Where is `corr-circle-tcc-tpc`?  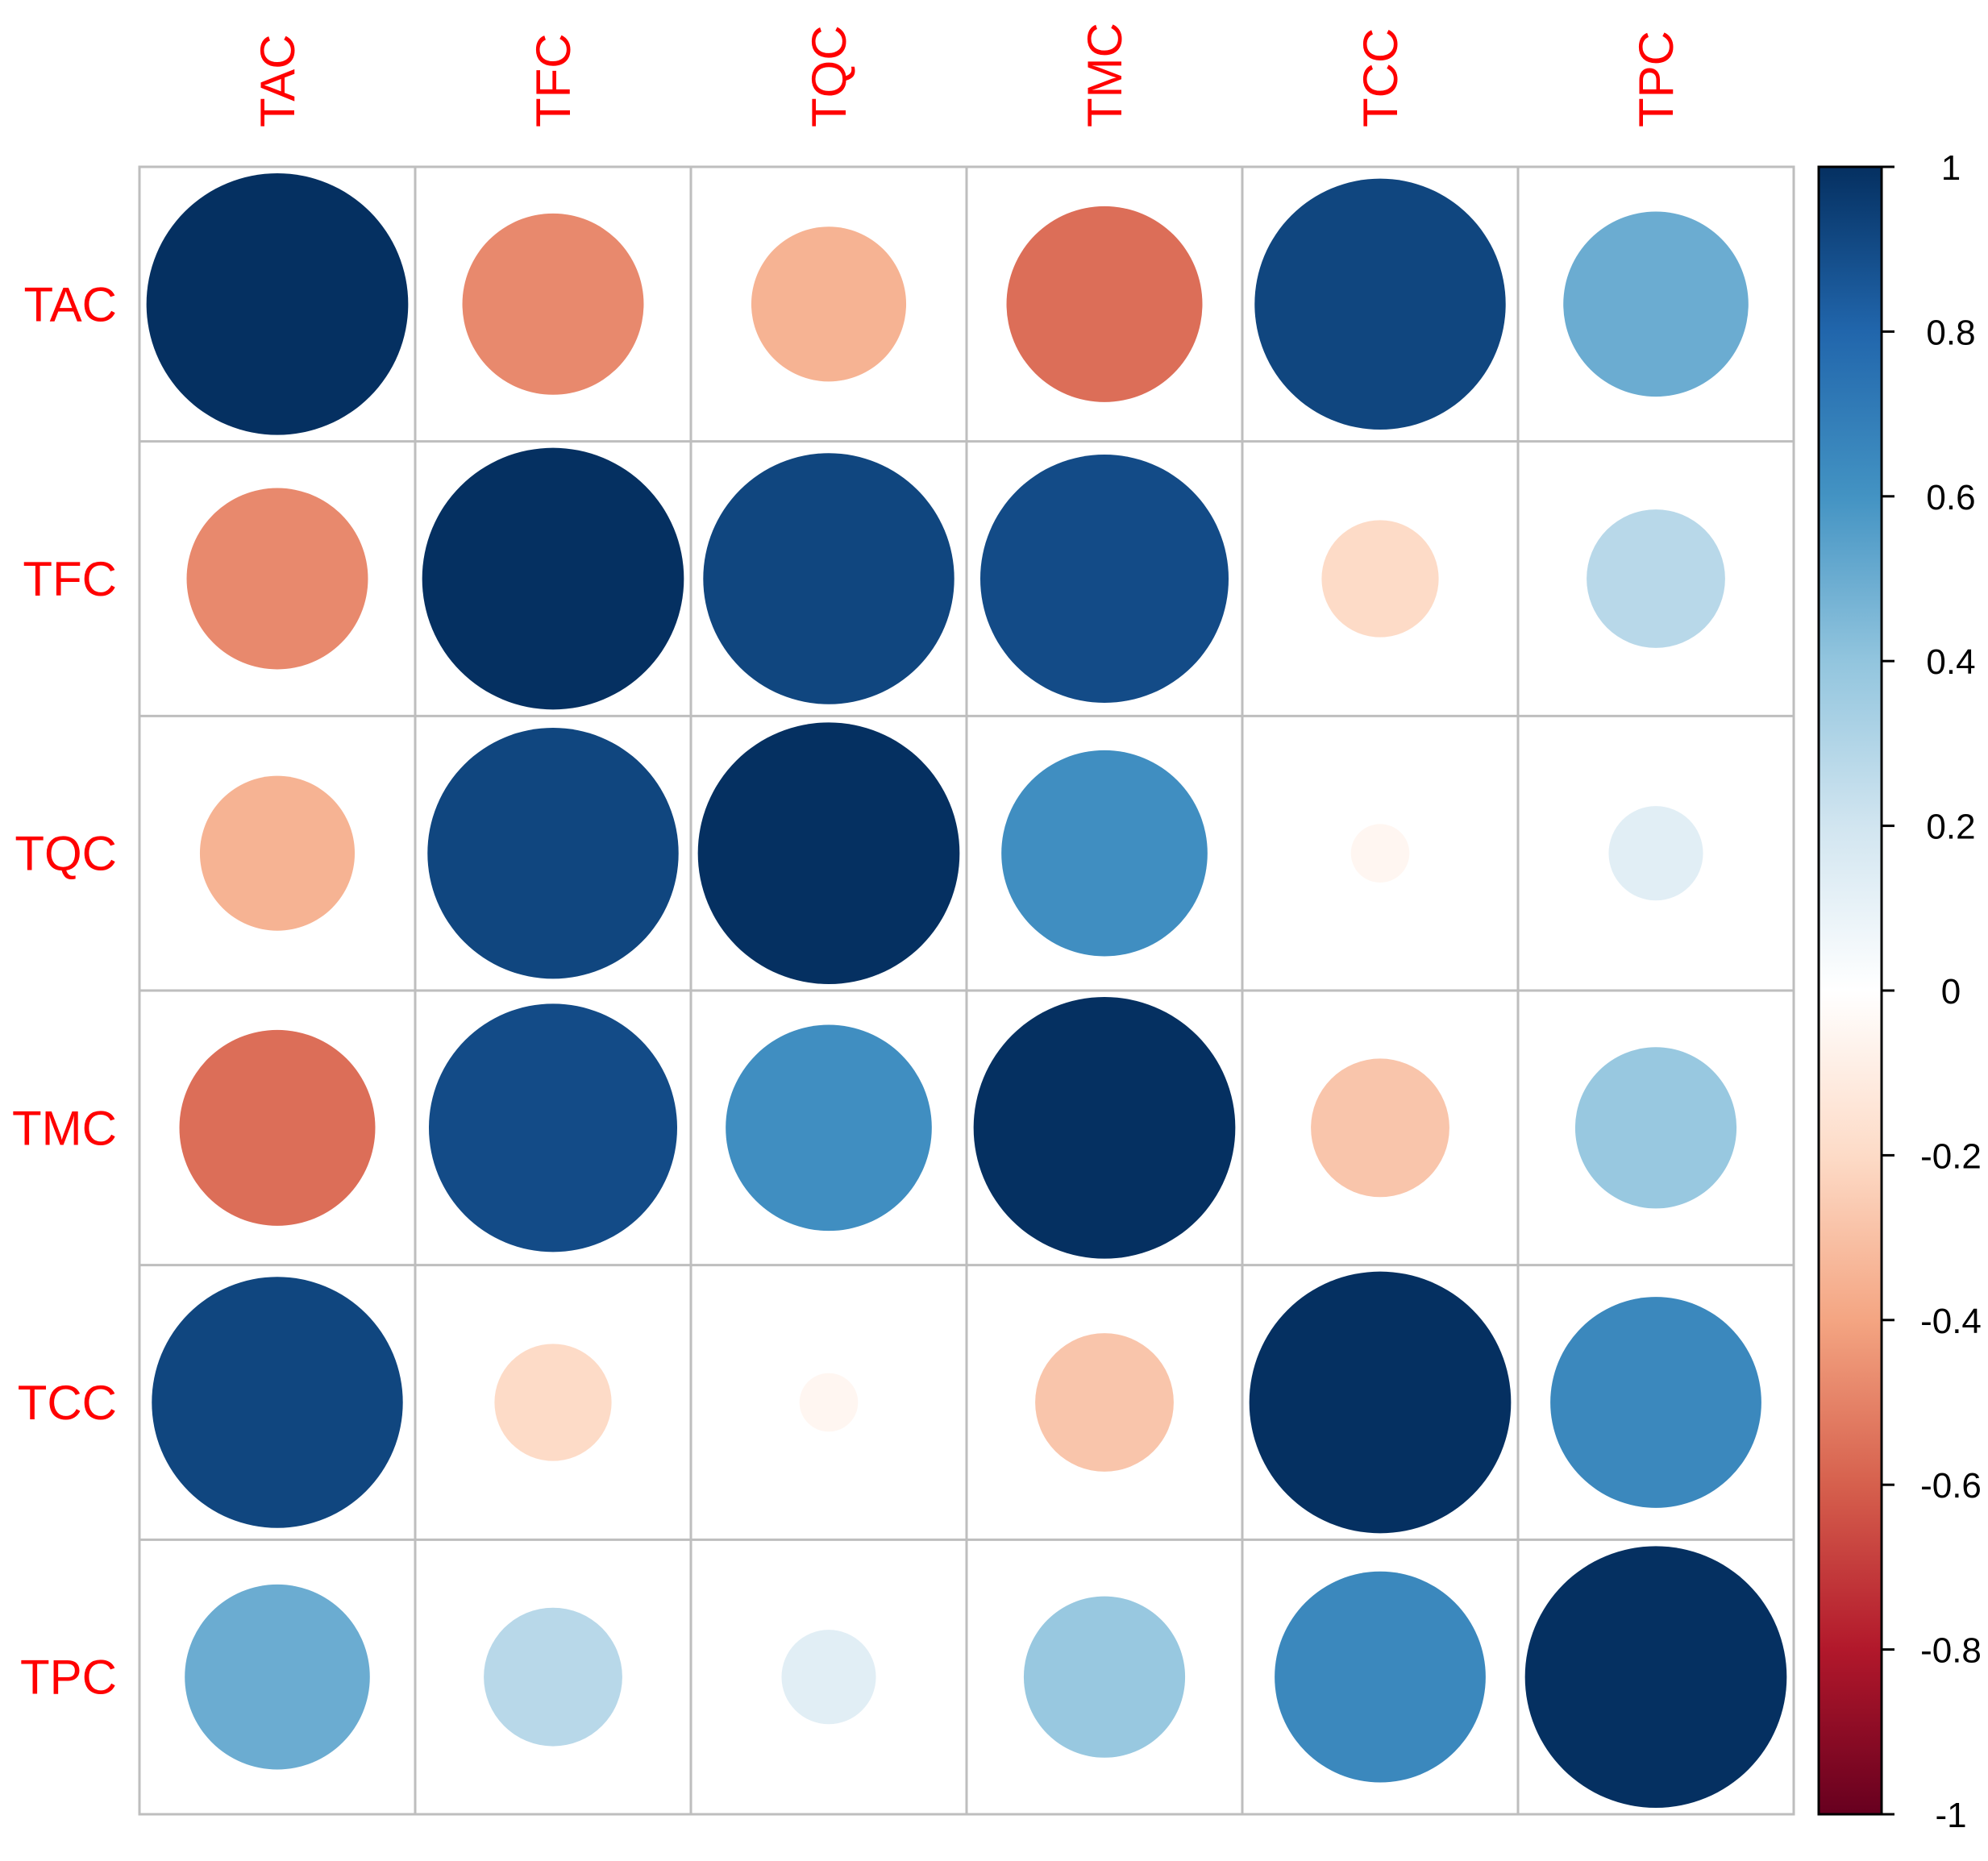
corr-circle-tcc-tpc is located at coordinates (1655, 1402).